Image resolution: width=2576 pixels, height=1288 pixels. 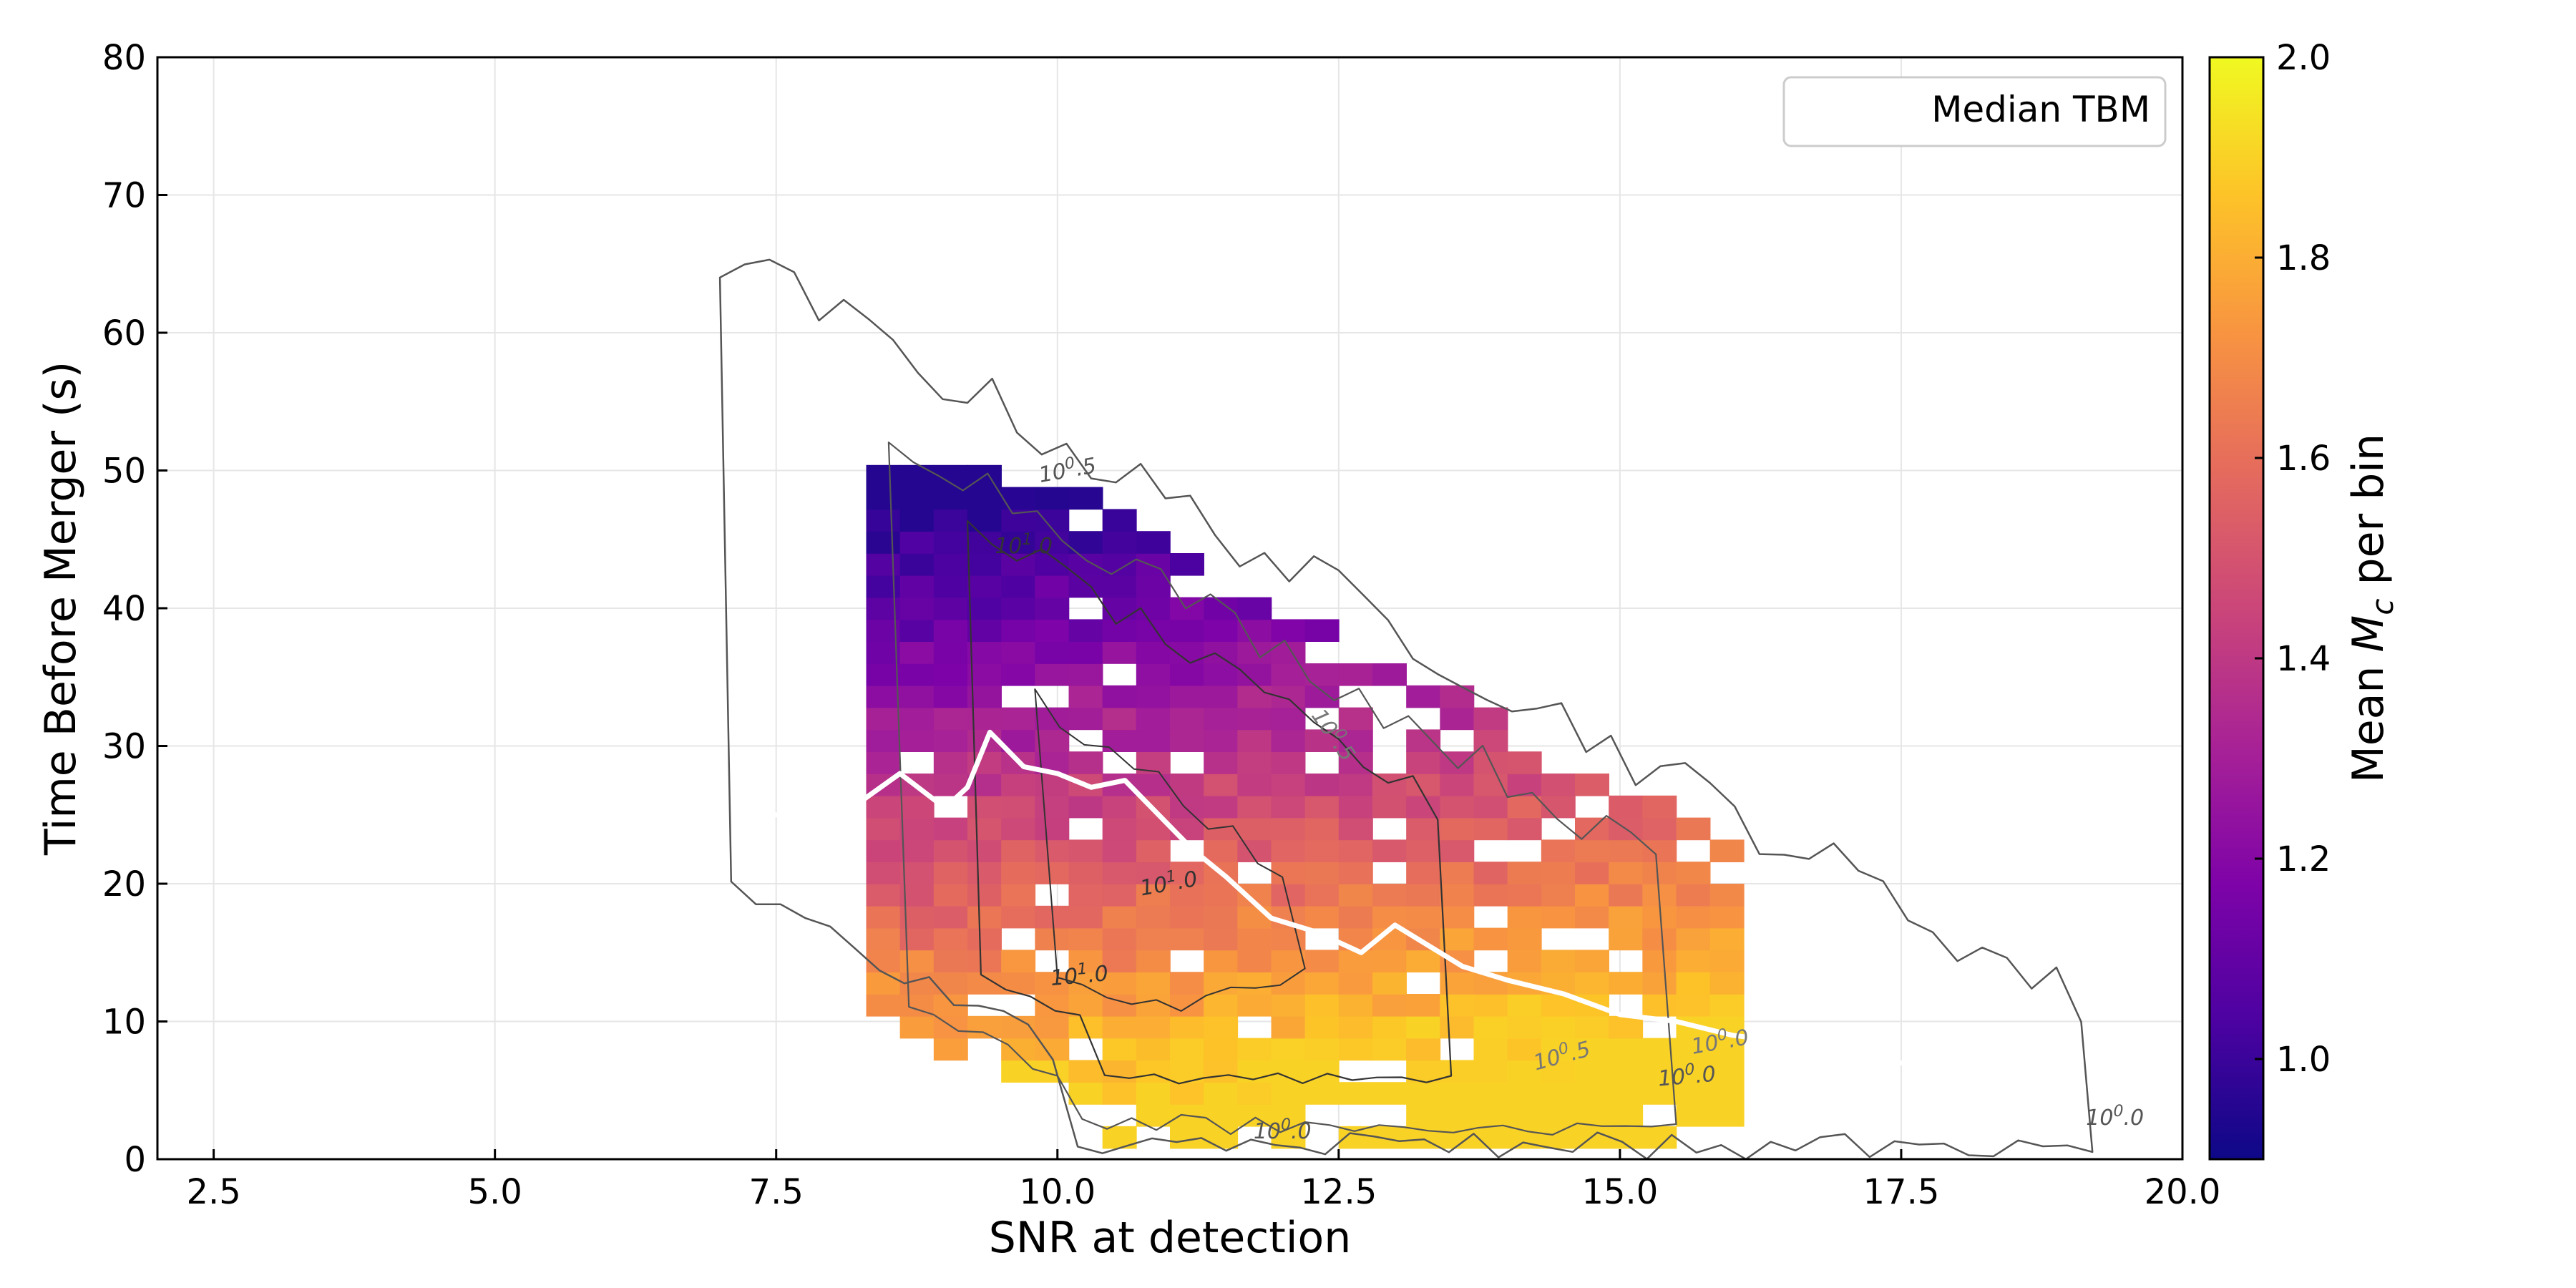 I want to click on colorbar-tick-label: 1.8, so click(x=2303, y=258).